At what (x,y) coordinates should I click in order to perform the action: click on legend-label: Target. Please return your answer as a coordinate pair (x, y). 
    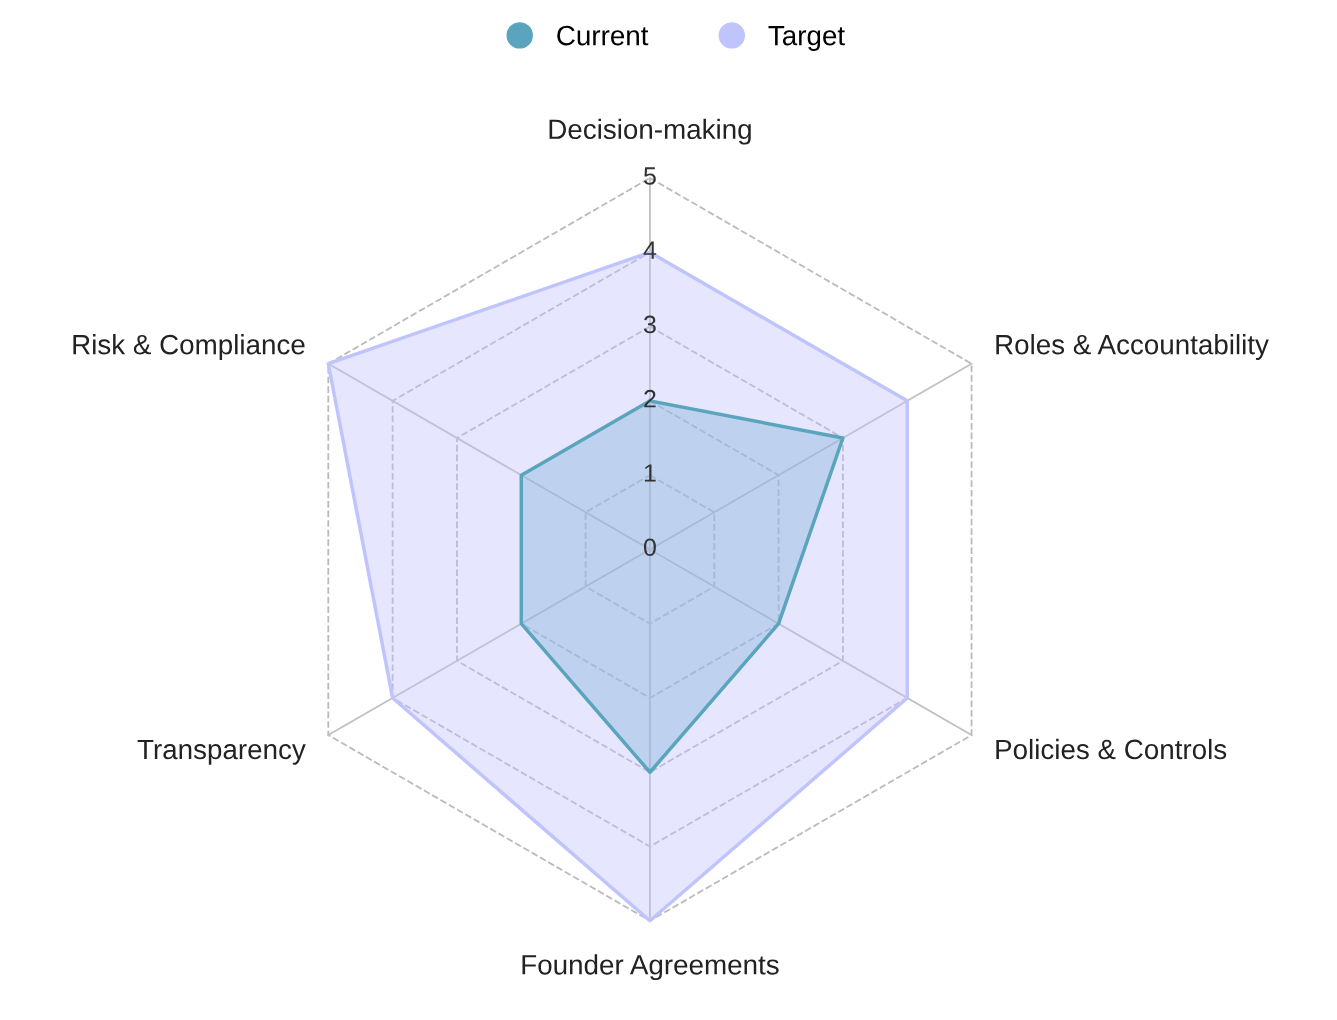
    Looking at the image, I should click on (806, 38).